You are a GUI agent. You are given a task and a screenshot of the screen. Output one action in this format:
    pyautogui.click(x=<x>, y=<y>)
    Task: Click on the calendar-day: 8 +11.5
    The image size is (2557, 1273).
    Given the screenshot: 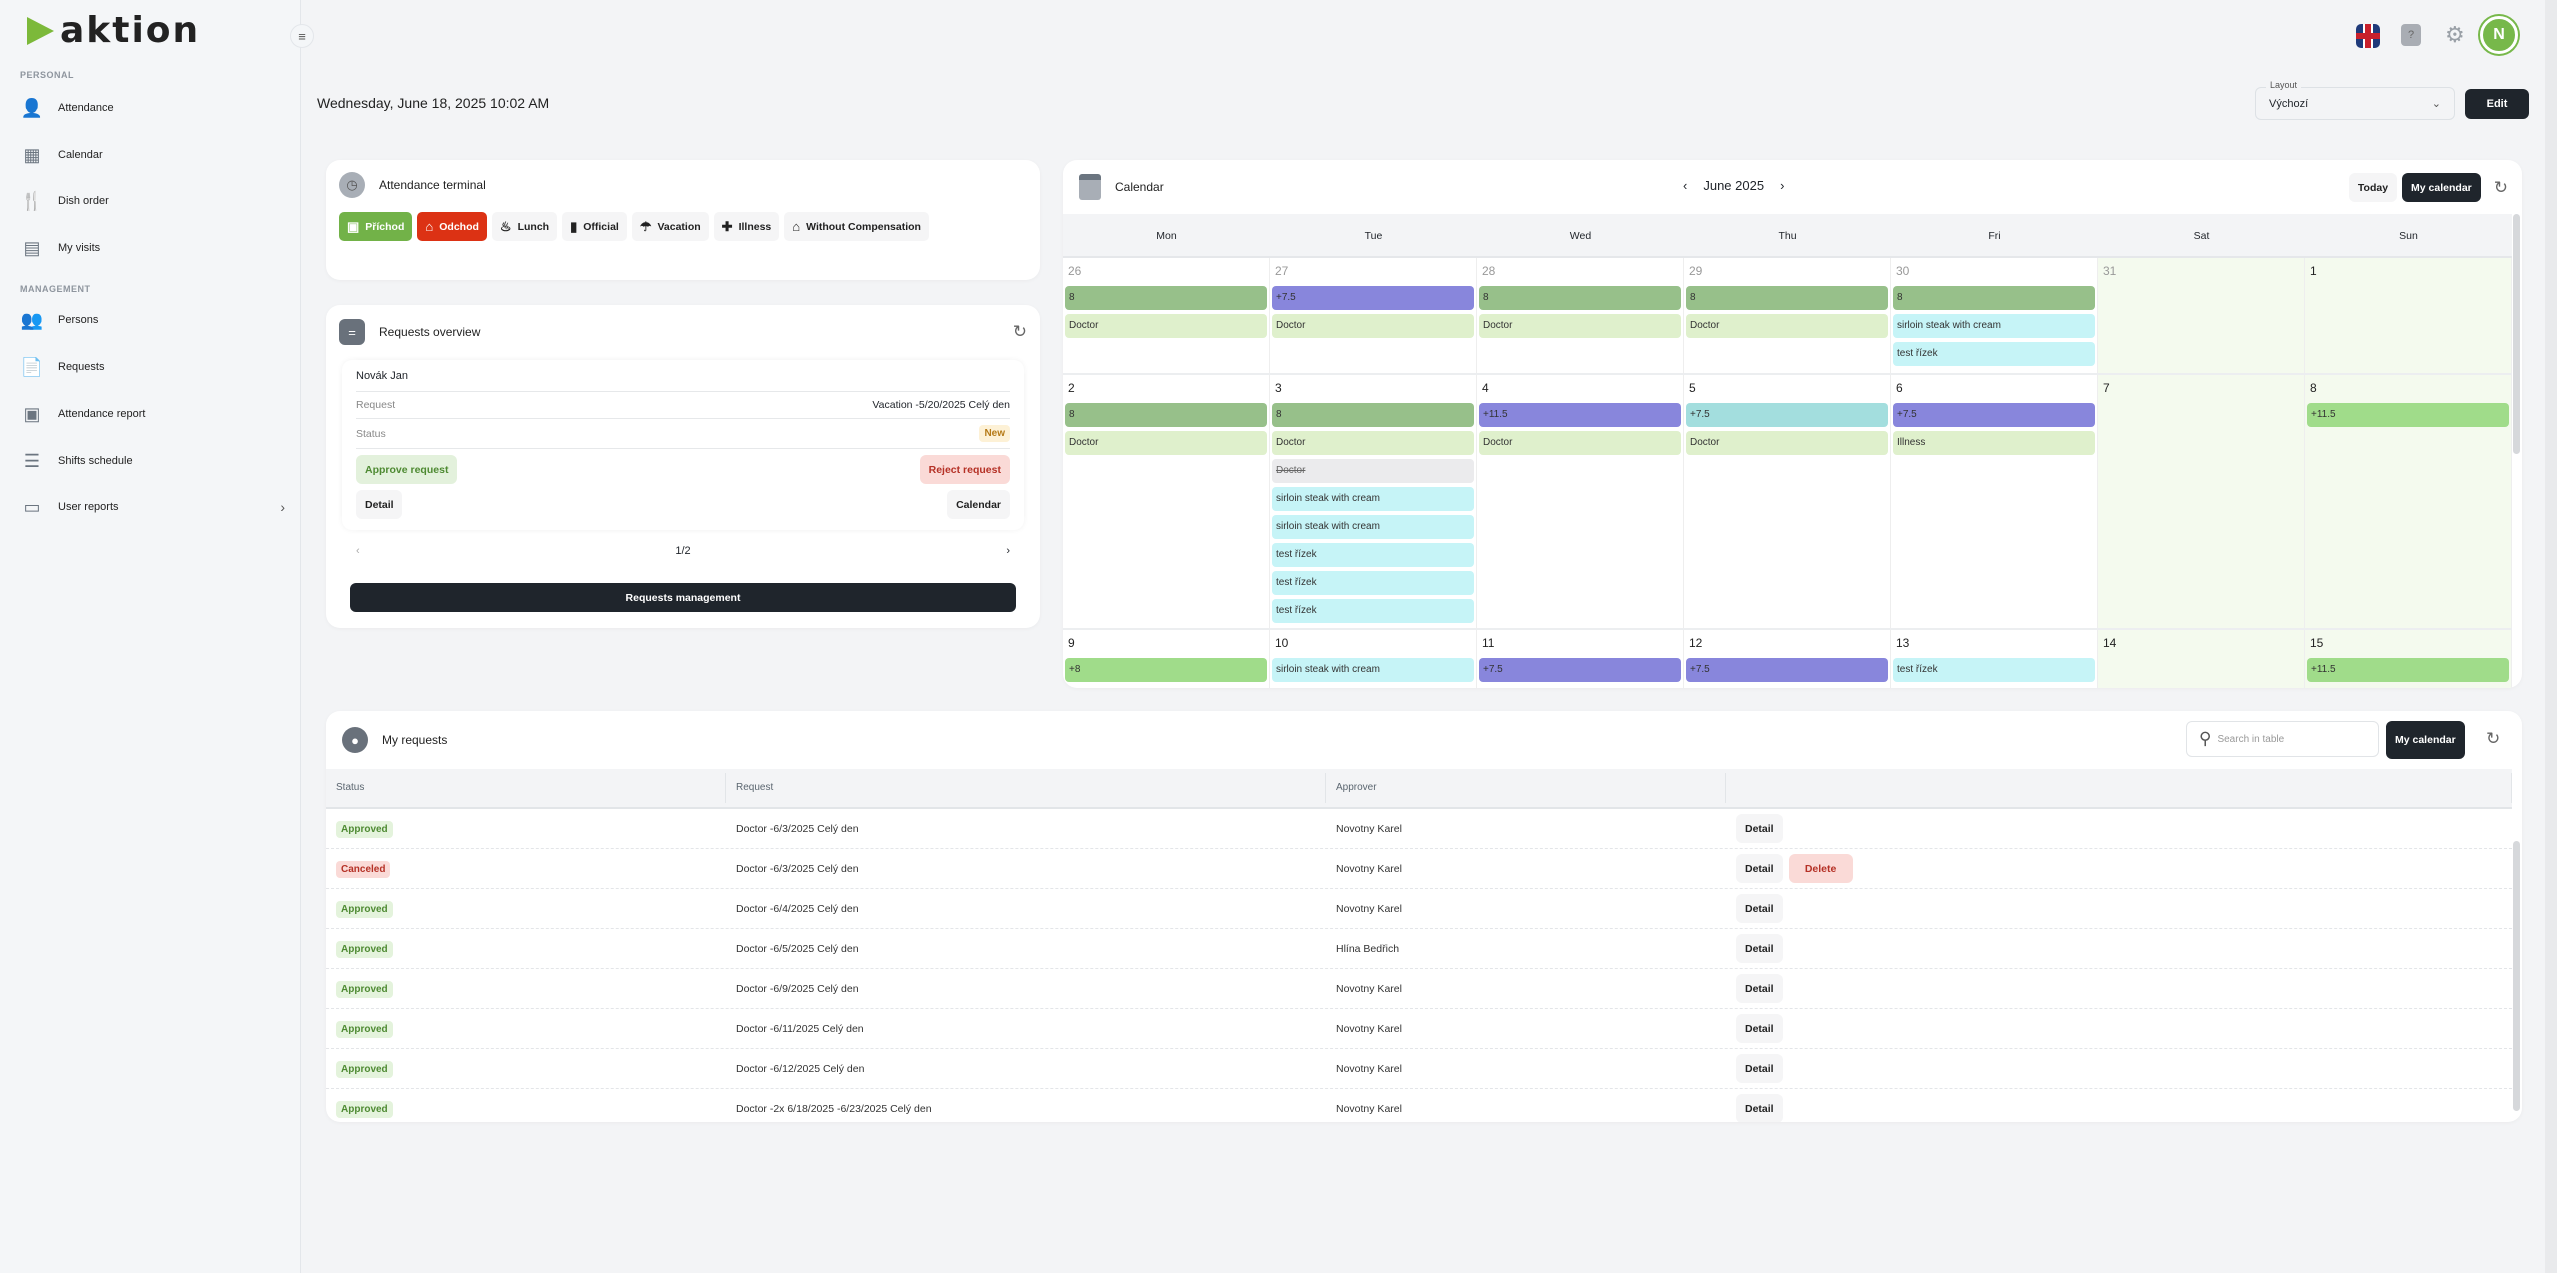 What is the action you would take?
    pyautogui.click(x=2408, y=501)
    